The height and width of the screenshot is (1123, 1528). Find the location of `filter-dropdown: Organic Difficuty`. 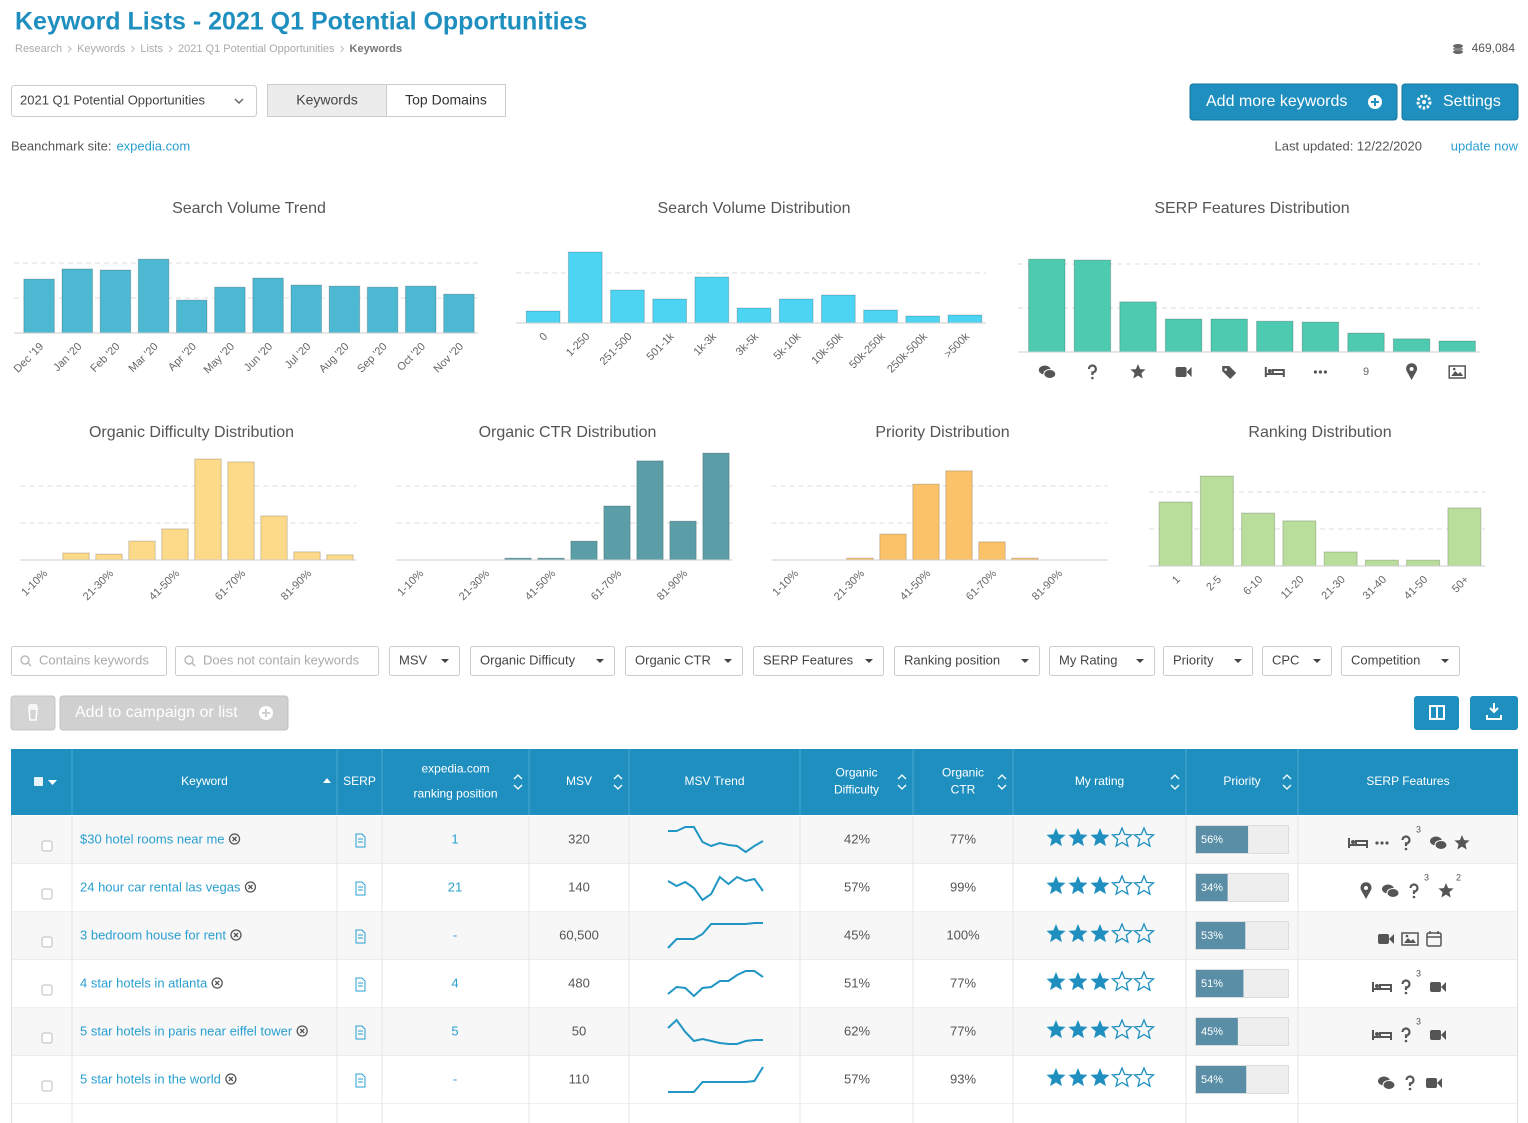

filter-dropdown: Organic Difficuty is located at coordinates (542, 661).